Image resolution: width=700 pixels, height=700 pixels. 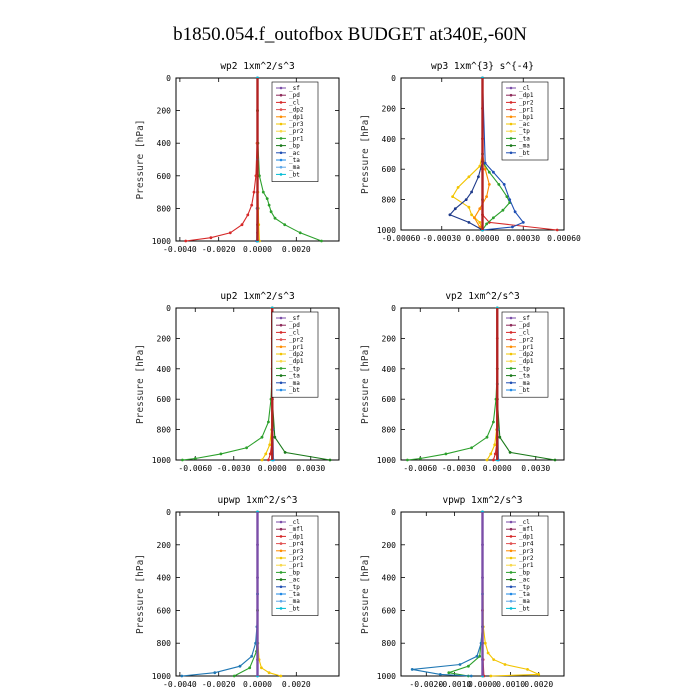 I want to click on y-axis-label: Pressure [hPa], so click(x=365, y=594).